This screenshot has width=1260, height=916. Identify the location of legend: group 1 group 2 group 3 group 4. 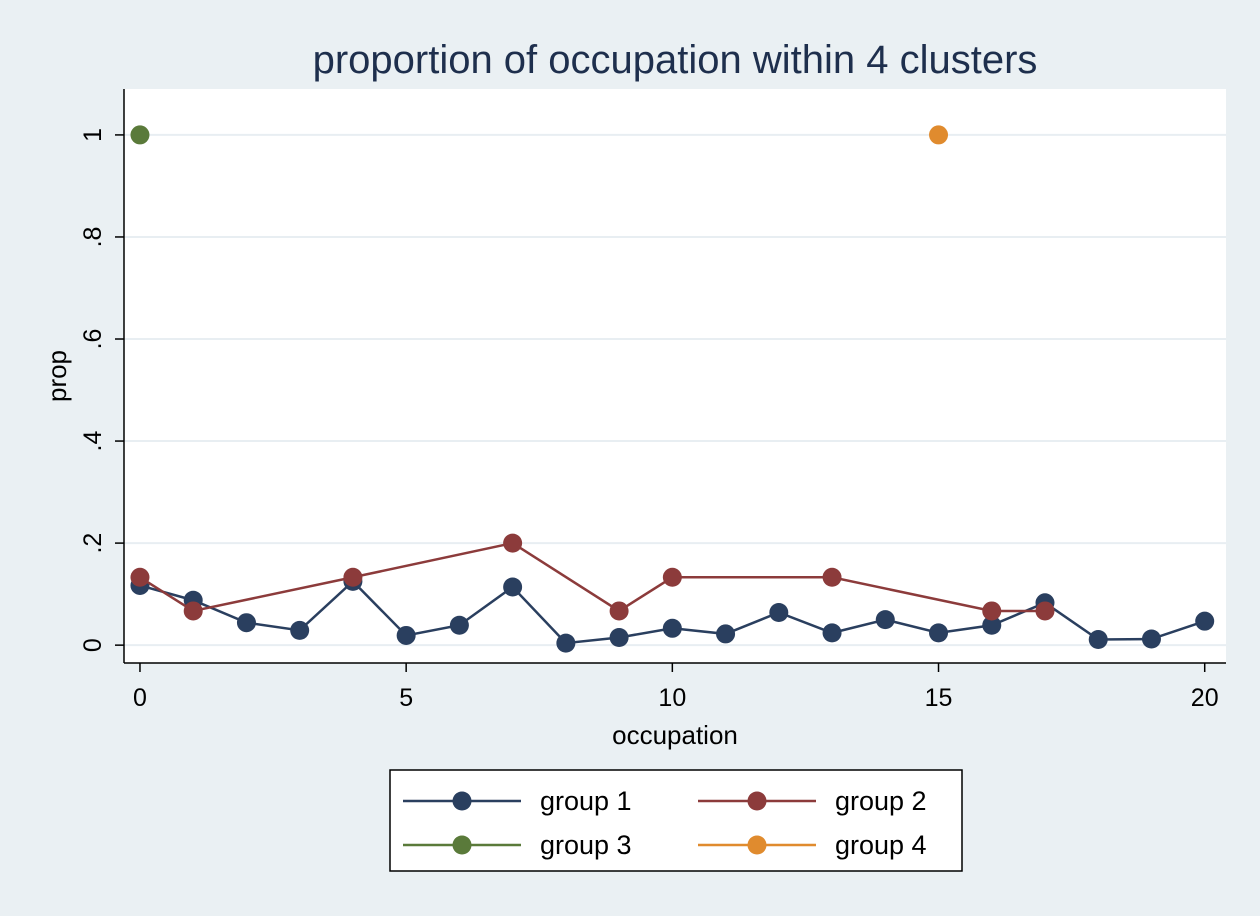
(676, 820).